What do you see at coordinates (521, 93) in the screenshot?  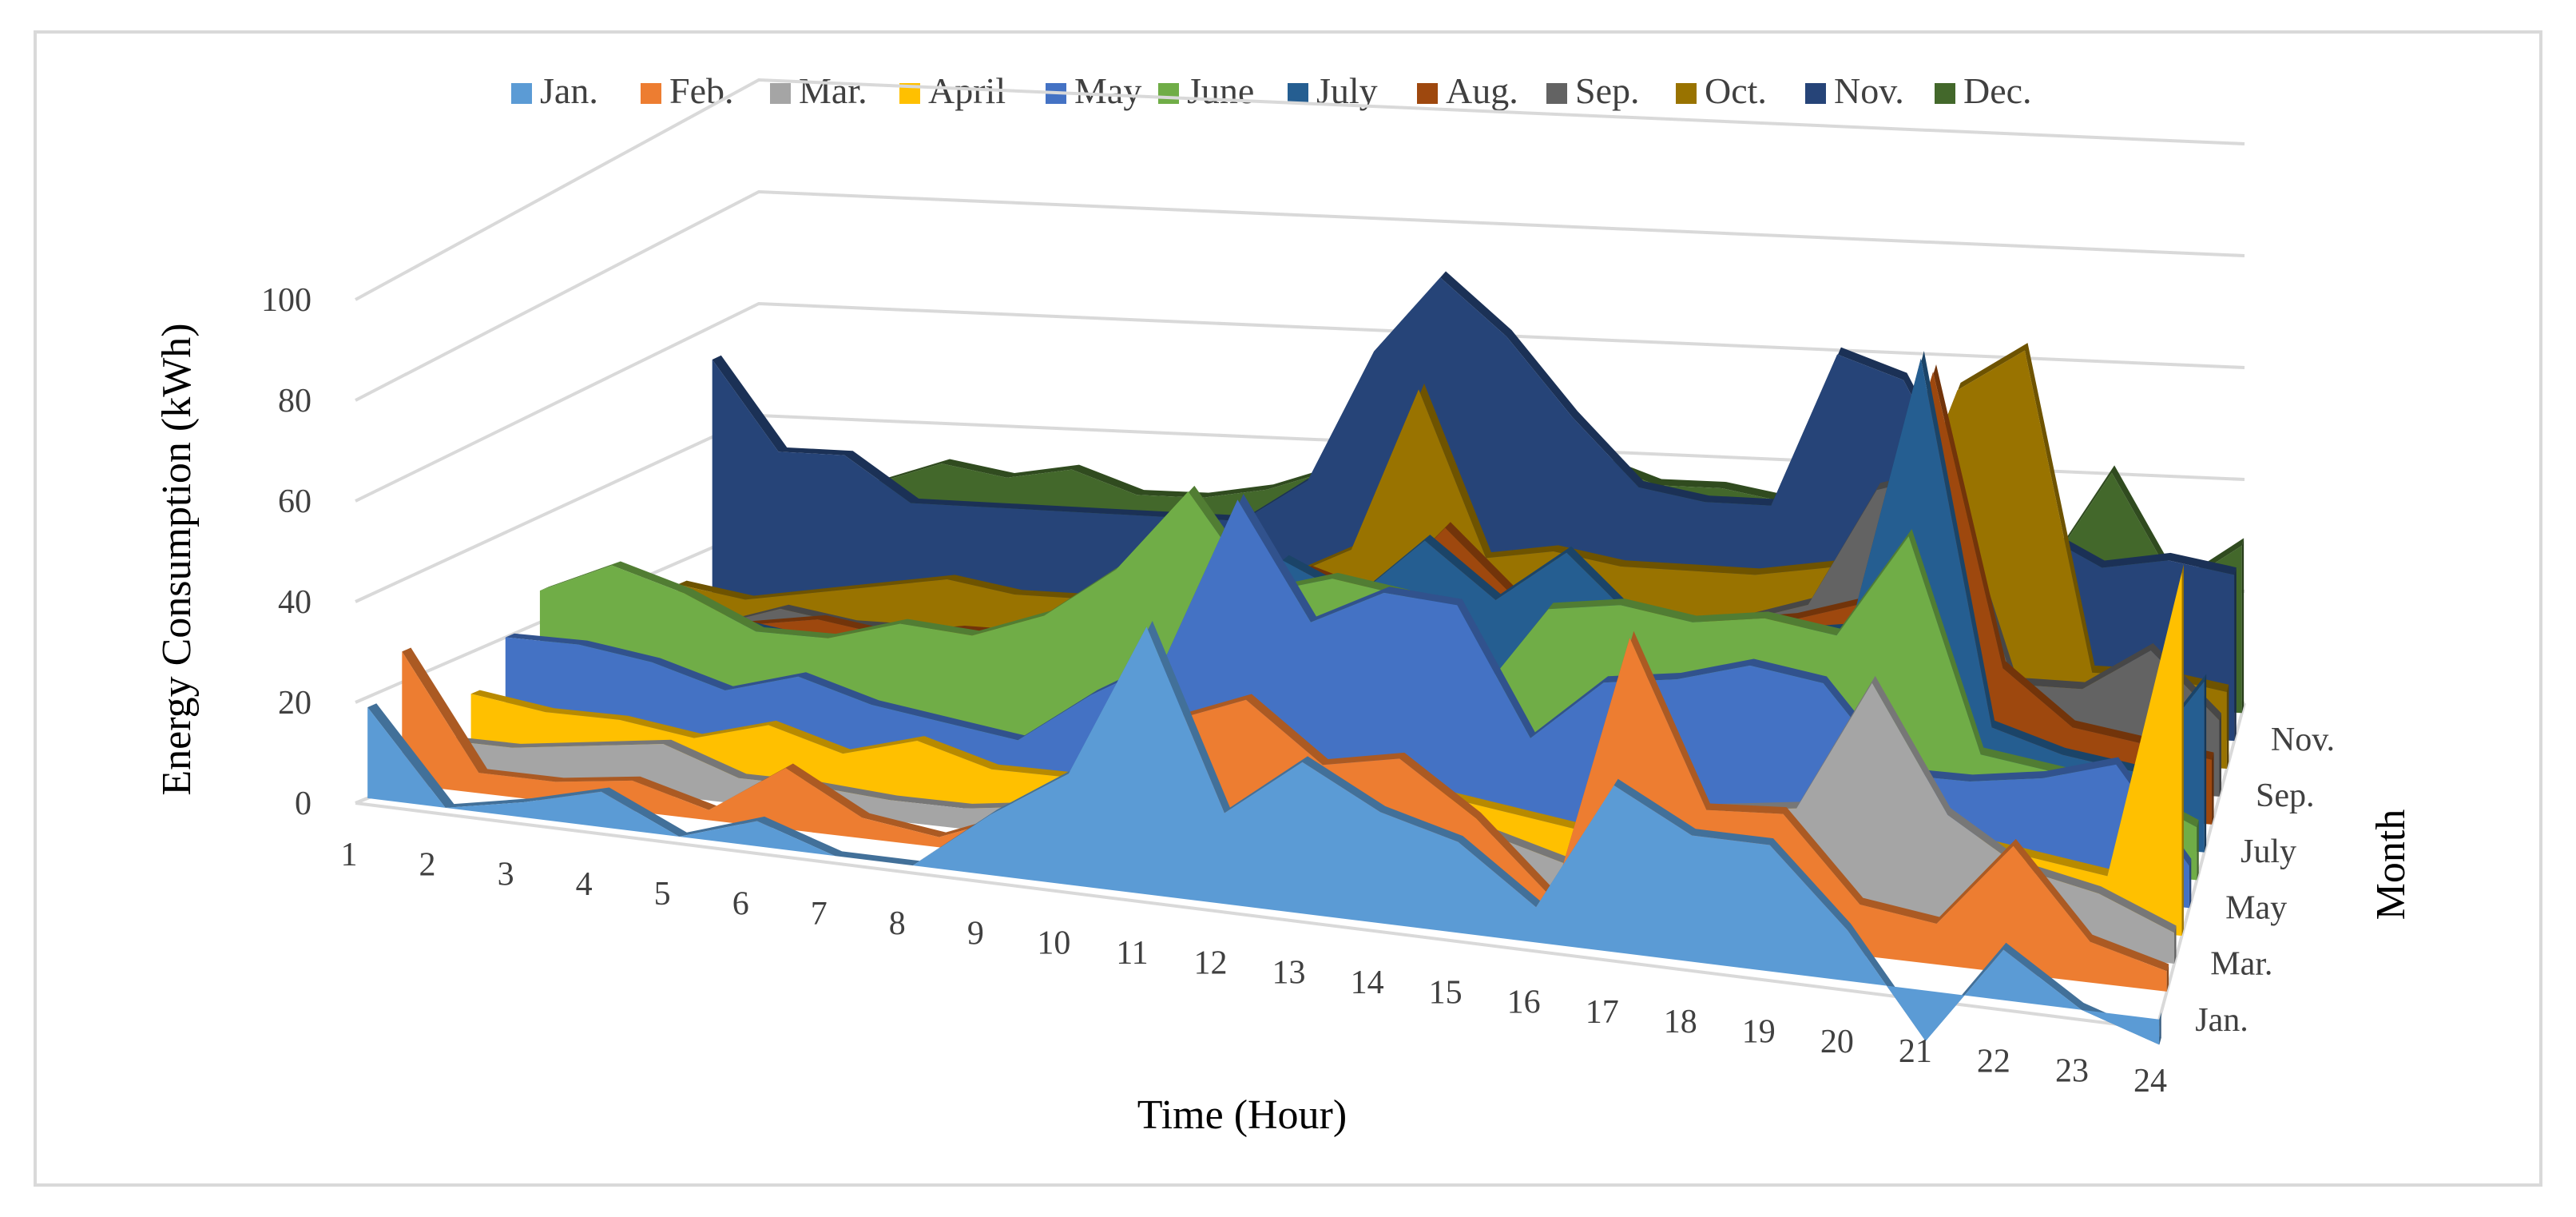 I see `legend-swatch-jan` at bounding box center [521, 93].